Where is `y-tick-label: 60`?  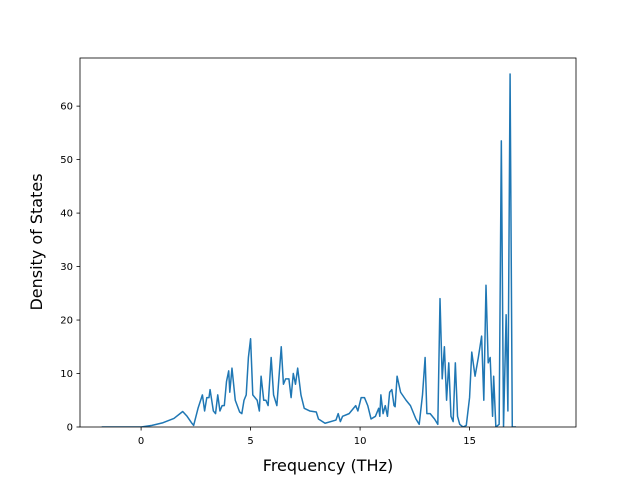
y-tick-label: 60 is located at coordinates (66, 107).